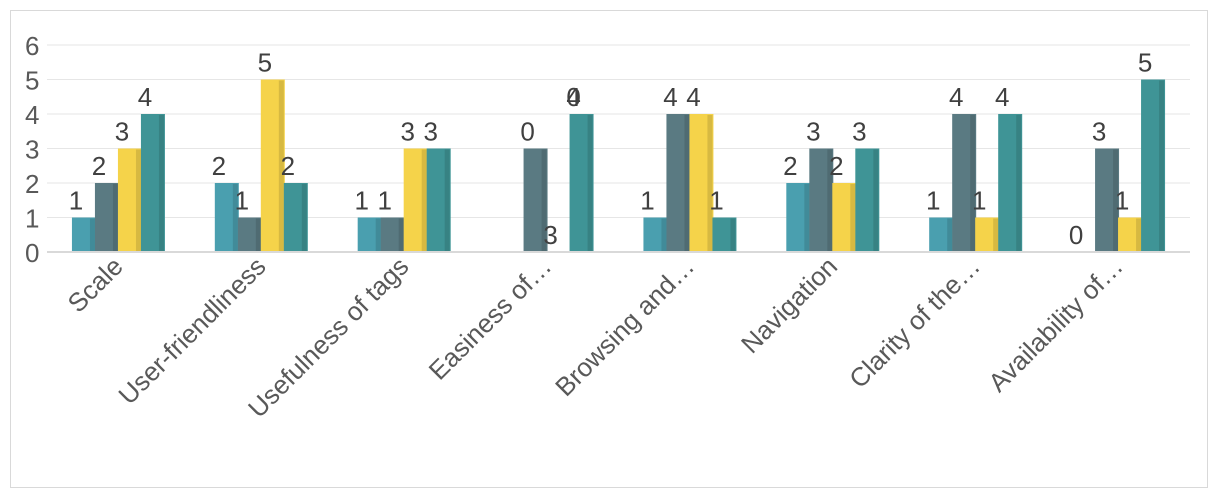  What do you see at coordinates (328, 337) in the screenshot?
I see `category-label: Usefulness of tags` at bounding box center [328, 337].